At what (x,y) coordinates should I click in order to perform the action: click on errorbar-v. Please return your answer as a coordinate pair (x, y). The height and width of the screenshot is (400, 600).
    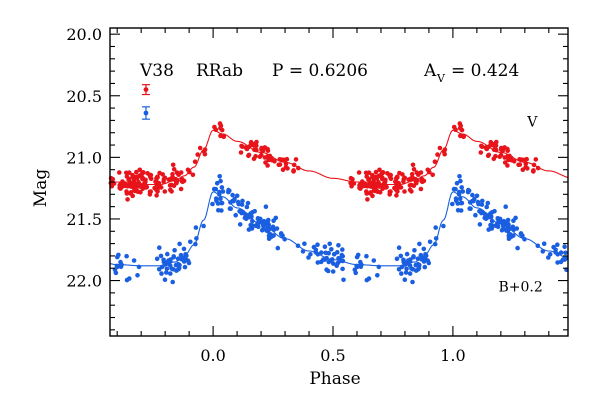
    Looking at the image, I should click on (145, 90).